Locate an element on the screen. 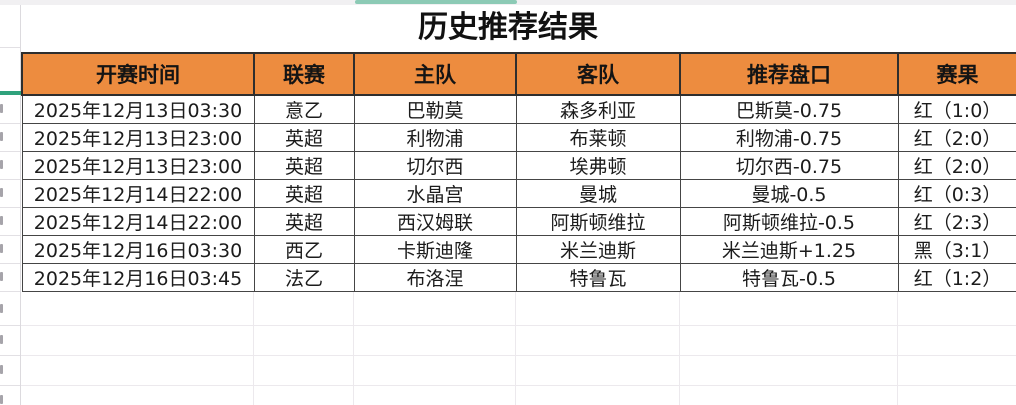 This screenshot has height=405, width=1016. cell-away-team: 埃弗顿 is located at coordinates (598, 165).